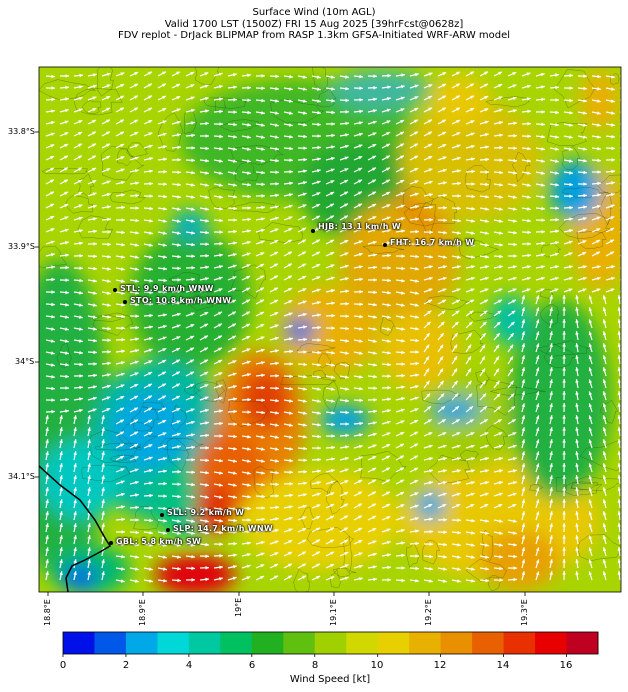 The height and width of the screenshot is (692, 628). What do you see at coordinates (238, 607) in the screenshot?
I see `lon-label-19: 19°E` at bounding box center [238, 607].